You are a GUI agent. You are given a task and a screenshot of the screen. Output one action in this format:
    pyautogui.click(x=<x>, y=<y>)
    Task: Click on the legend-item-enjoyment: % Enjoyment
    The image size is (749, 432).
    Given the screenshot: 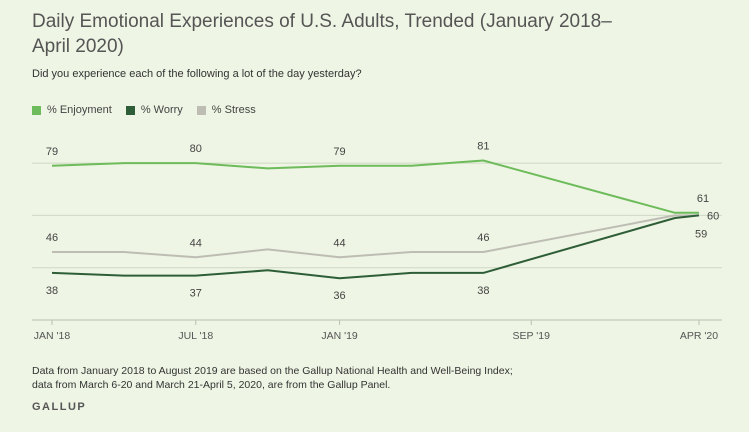 What is the action you would take?
    pyautogui.click(x=72, y=110)
    